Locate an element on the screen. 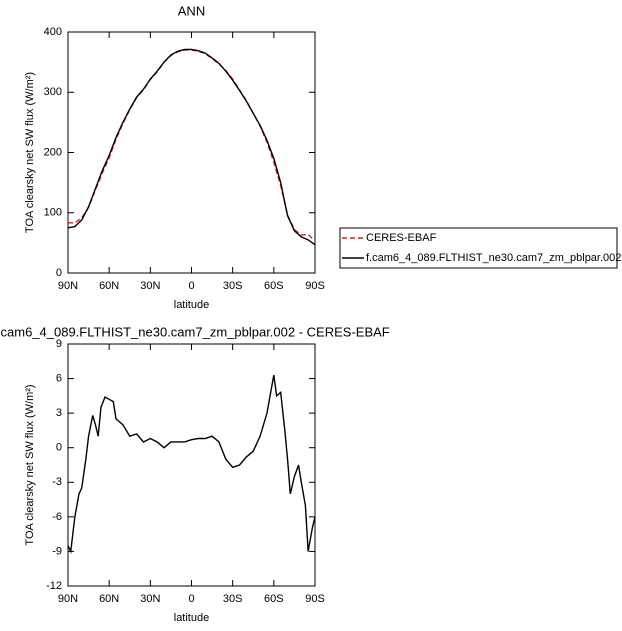 This screenshot has width=622, height=631. y-tick-label: 400 is located at coordinates (53, 32).